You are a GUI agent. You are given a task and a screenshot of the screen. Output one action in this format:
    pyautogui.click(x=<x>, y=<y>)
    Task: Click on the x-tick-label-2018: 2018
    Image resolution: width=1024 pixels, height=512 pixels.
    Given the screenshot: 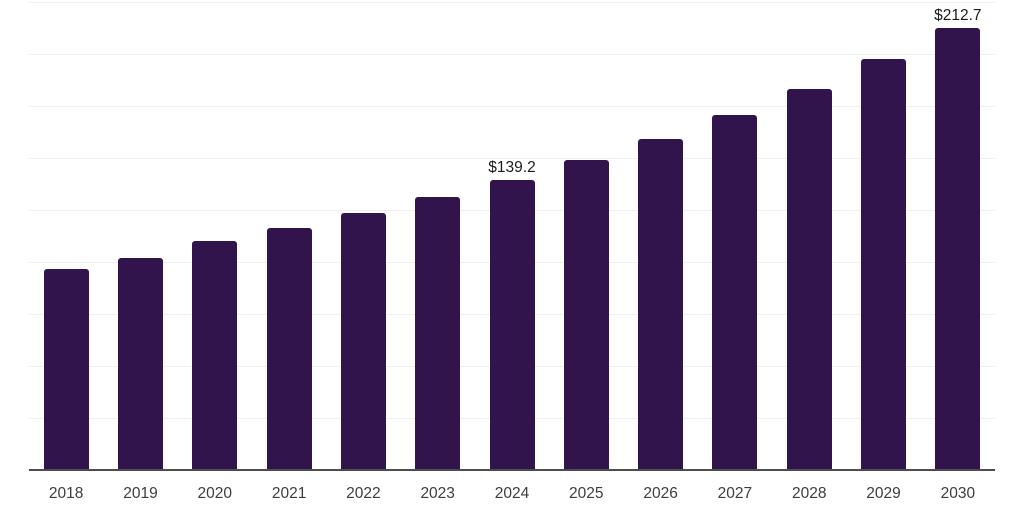 What is the action you would take?
    pyautogui.click(x=66, y=493)
    